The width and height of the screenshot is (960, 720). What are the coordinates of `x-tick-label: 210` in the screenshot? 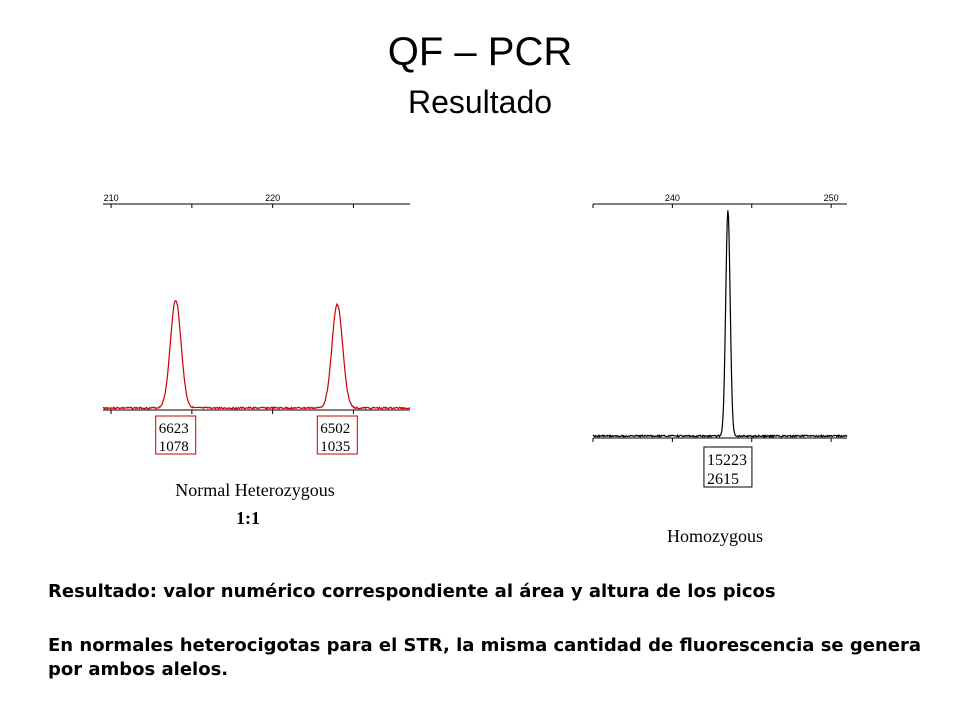 It's located at (111, 198).